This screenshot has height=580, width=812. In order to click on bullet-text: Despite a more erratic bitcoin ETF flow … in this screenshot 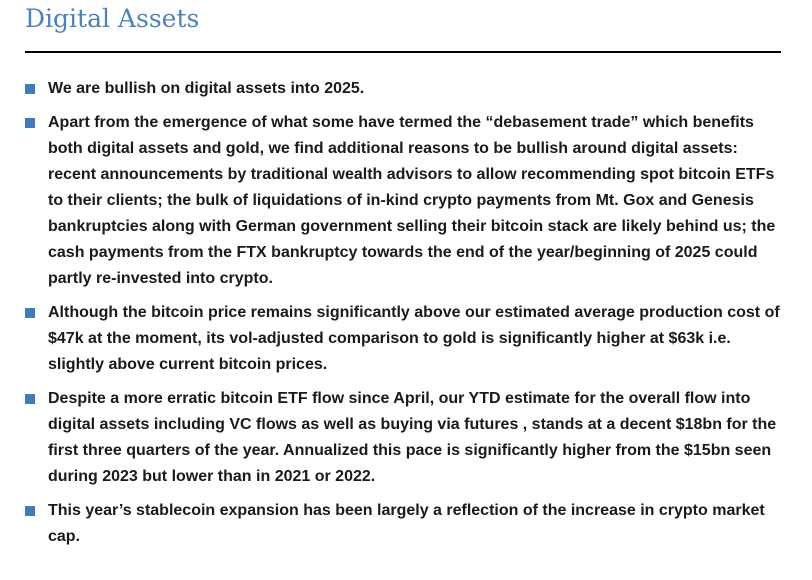, I will do `click(412, 437)`.